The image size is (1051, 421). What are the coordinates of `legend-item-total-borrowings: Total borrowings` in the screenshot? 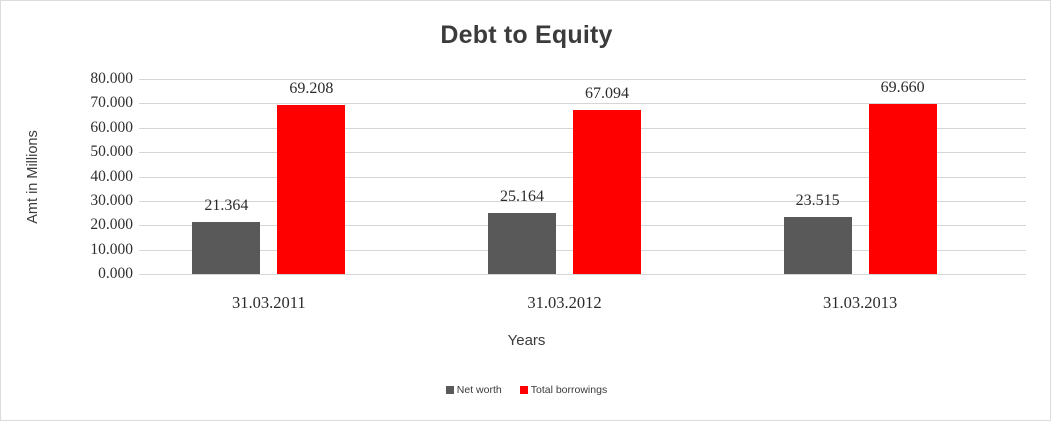 It's located at (563, 390).